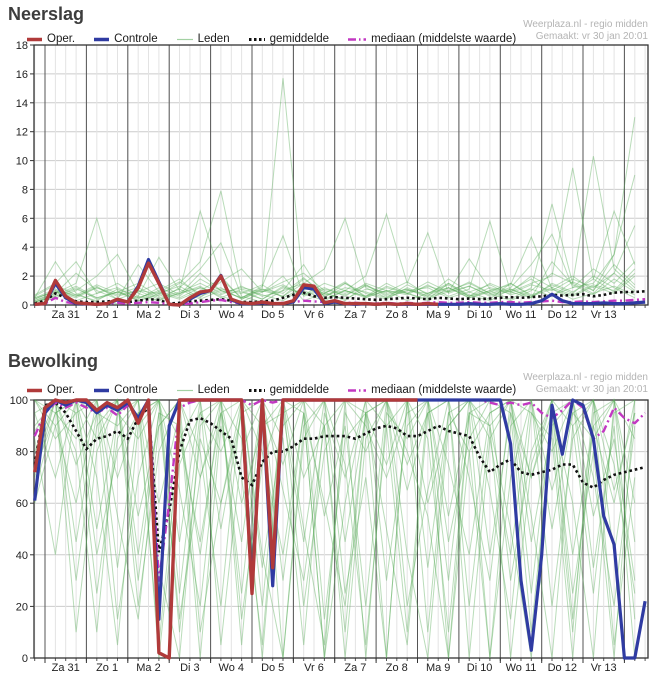 This screenshot has height=688, width=655. What do you see at coordinates (22, 607) in the screenshot?
I see `y-axis-label: 20` at bounding box center [22, 607].